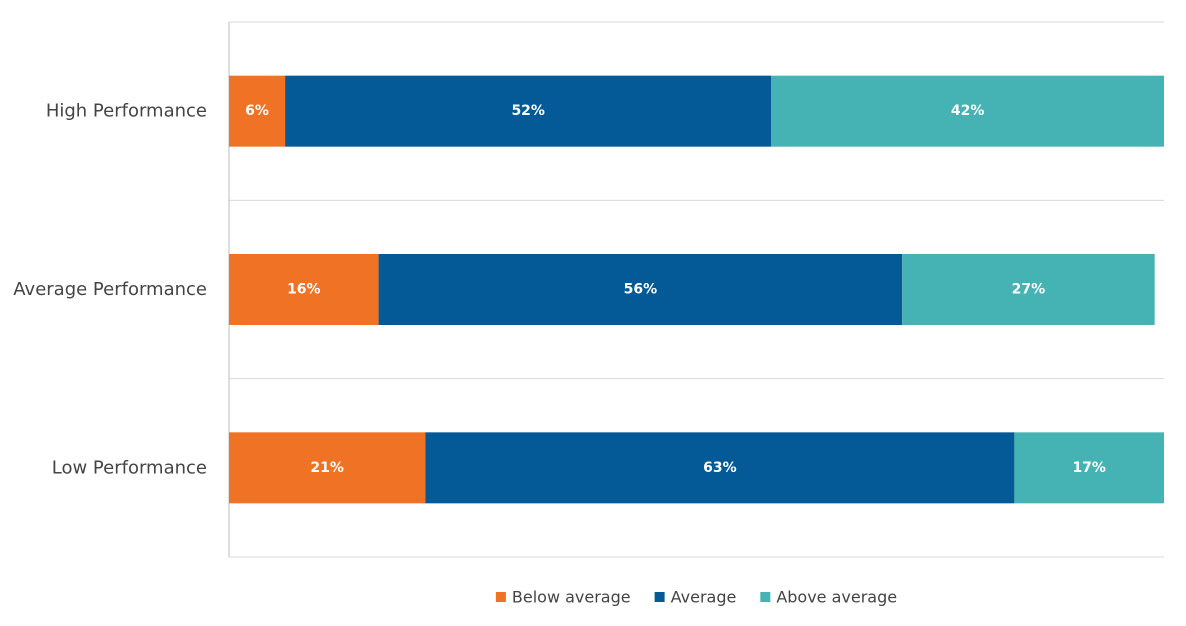  I want to click on category-label: Average Performance, so click(110, 289).